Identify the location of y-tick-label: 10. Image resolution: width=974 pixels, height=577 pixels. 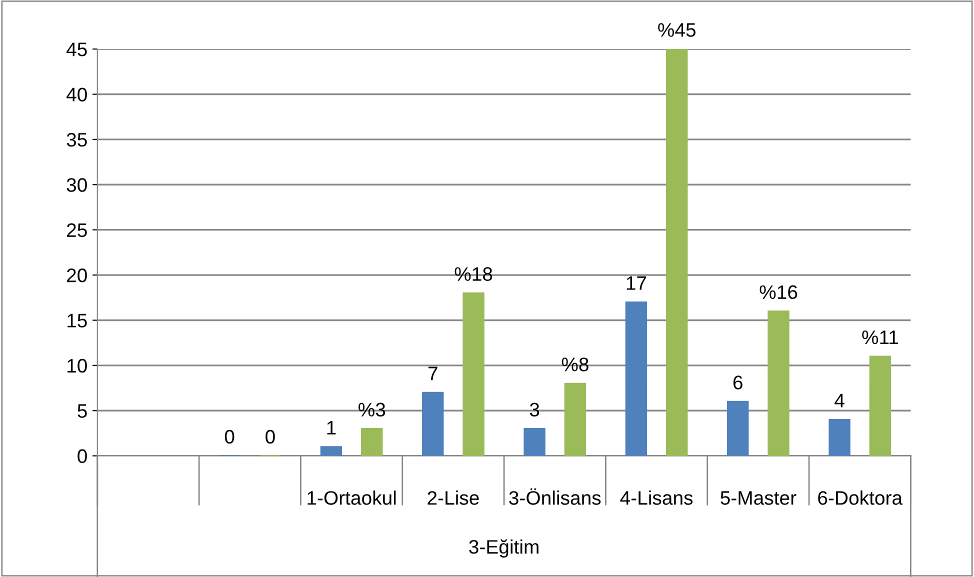
(77, 365).